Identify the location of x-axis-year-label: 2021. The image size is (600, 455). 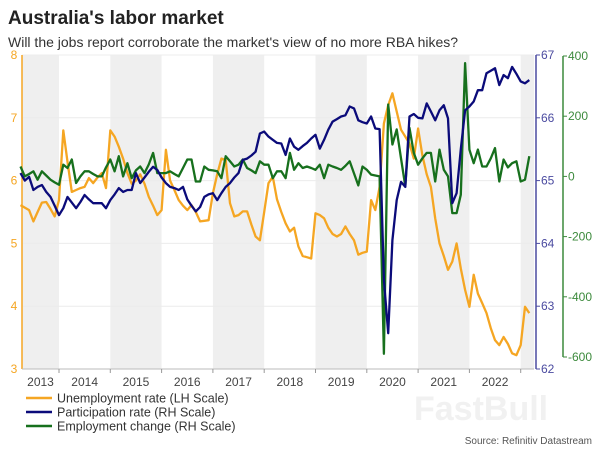
(443, 382).